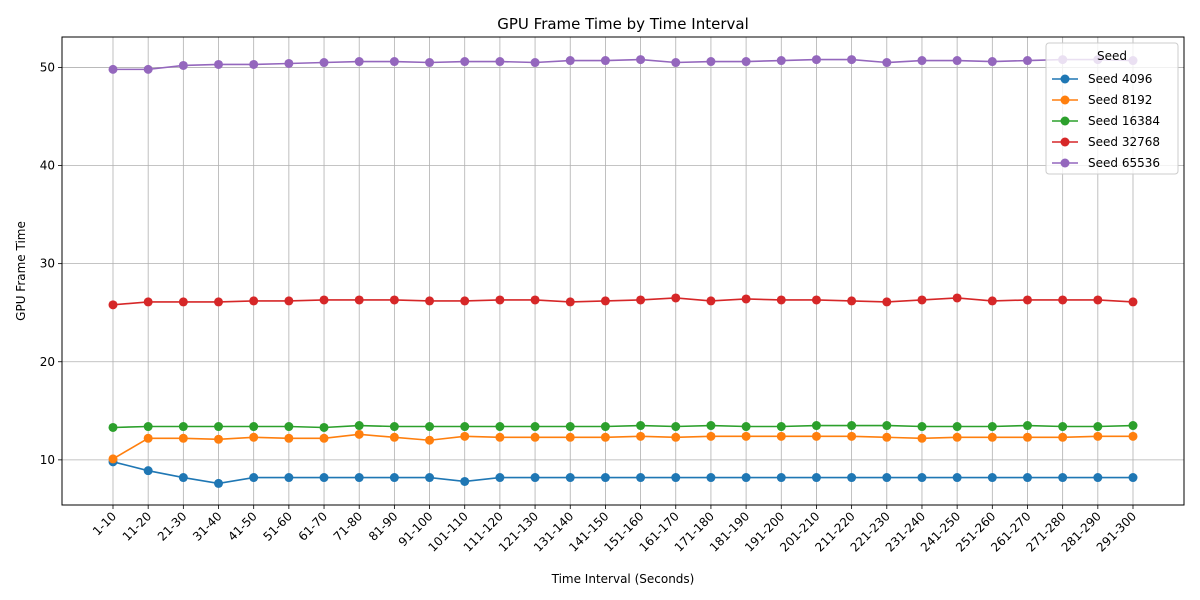 This screenshot has height=600, width=1200. Describe the element at coordinates (1124, 163) in the screenshot. I see `legend-label: Seed 65536` at that location.